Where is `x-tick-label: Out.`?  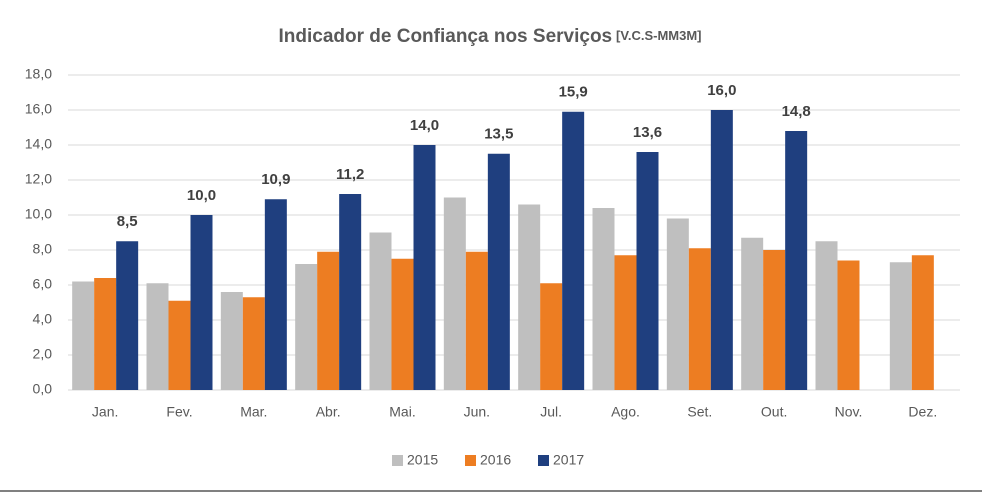
x-tick-label: Out. is located at coordinates (774, 412).